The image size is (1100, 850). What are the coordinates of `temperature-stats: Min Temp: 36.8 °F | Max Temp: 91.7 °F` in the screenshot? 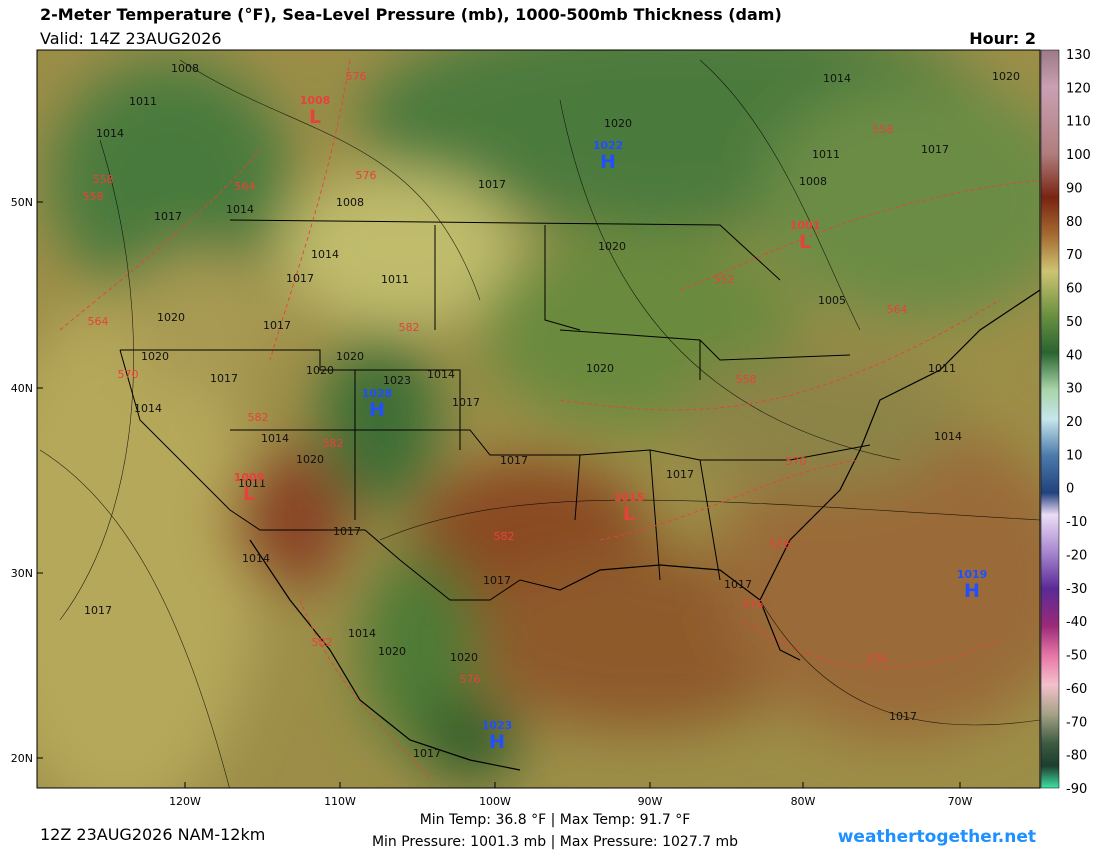 It's located at (555, 820).